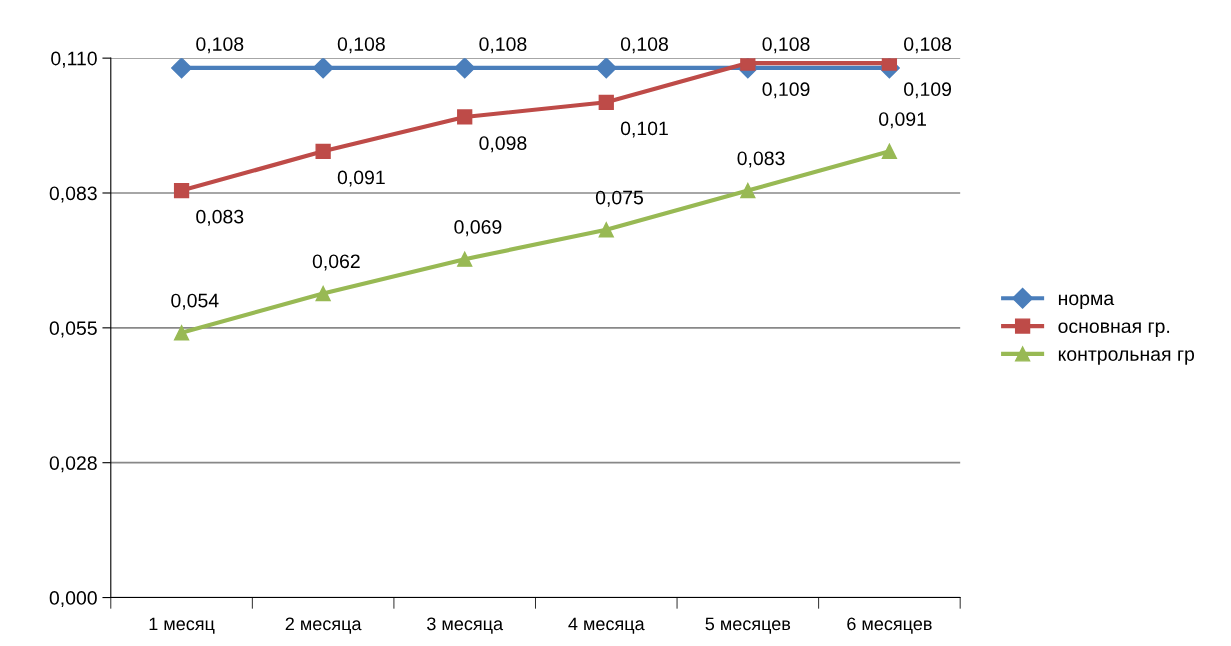  What do you see at coordinates (465, 625) in the screenshot?
I see `x-tick-label: 3 месяца` at bounding box center [465, 625].